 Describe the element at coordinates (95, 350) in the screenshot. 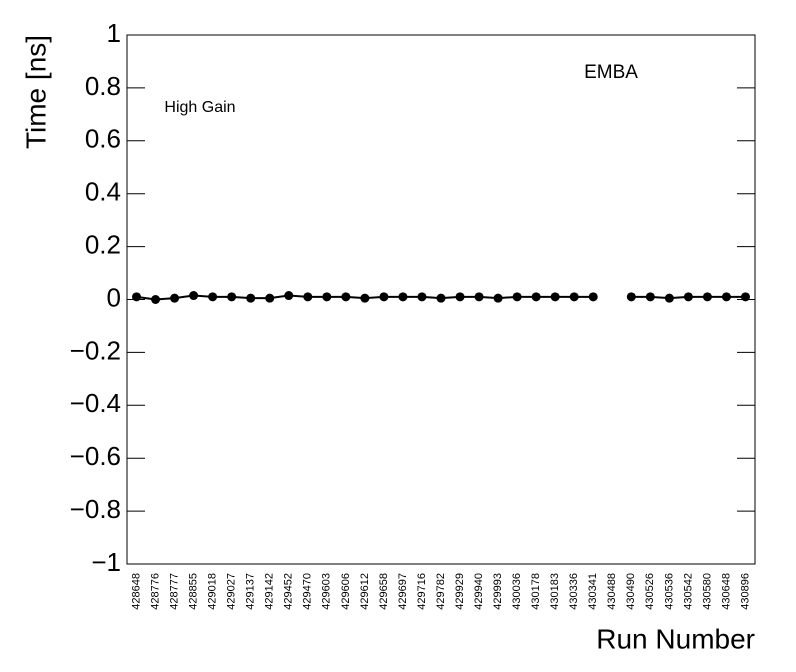

I see `y-tick-label: −0.2` at that location.